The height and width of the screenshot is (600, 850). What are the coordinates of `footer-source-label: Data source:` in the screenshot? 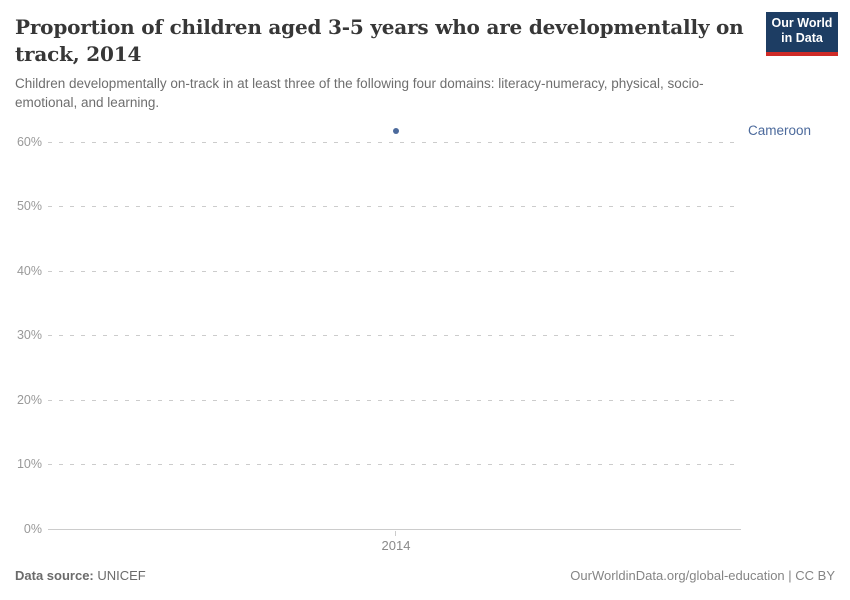 It's located at (54, 575).